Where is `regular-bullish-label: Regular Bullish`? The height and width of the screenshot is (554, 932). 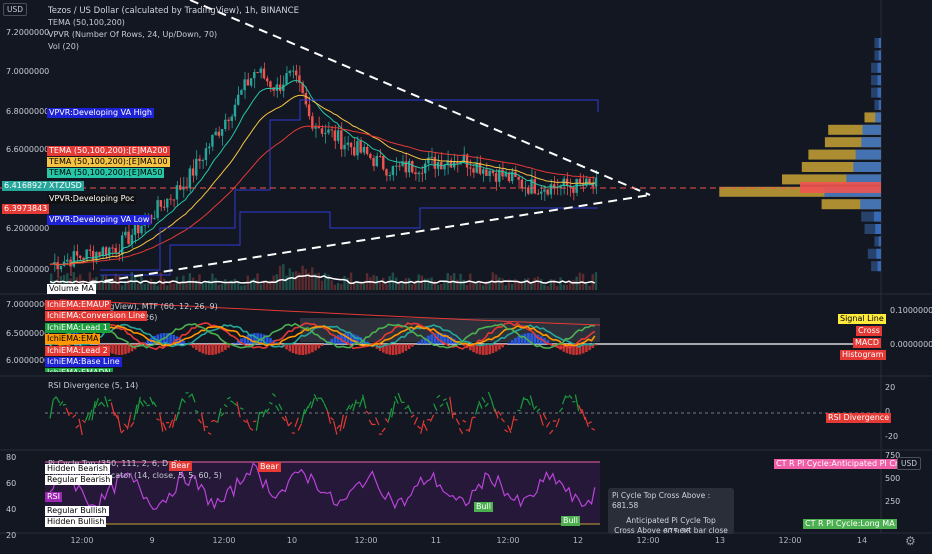 regular-bullish-label: Regular Bullish is located at coordinates (77, 511).